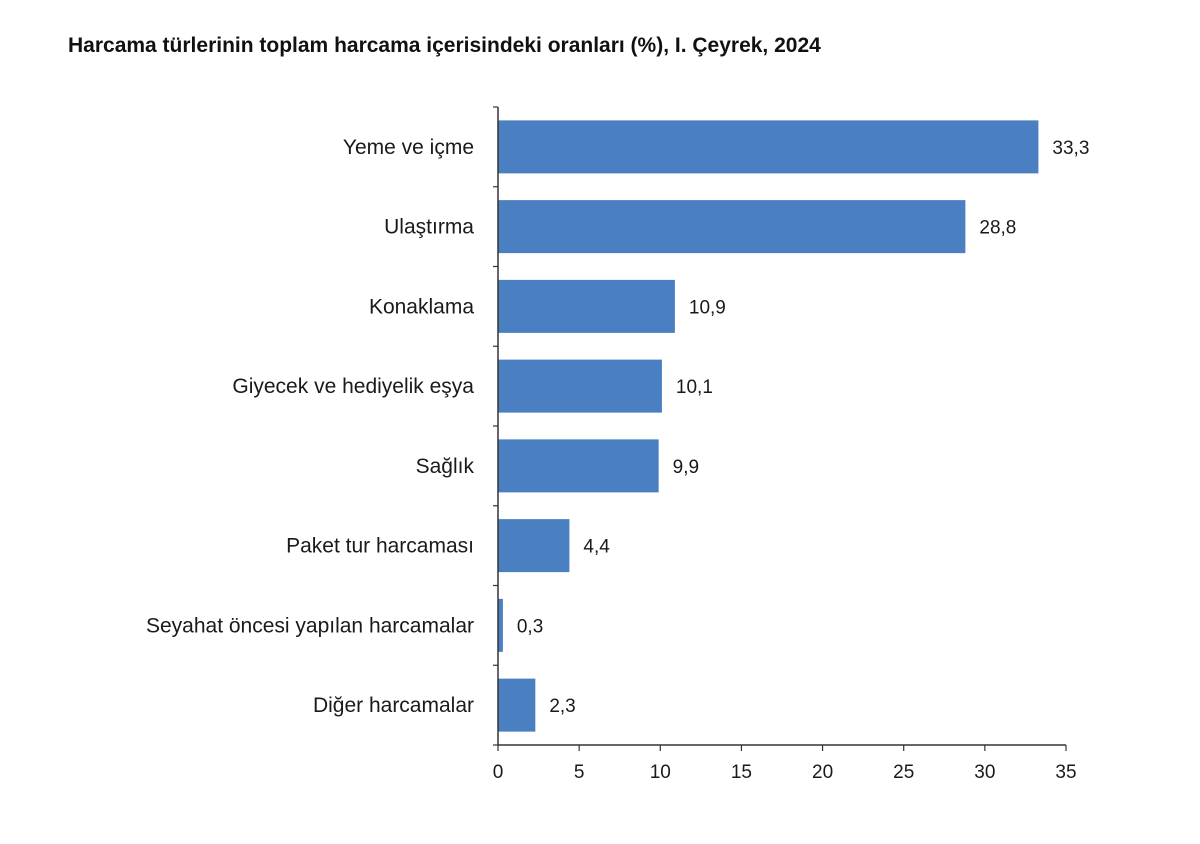 This screenshot has width=1200, height=844. What do you see at coordinates (741, 772) in the screenshot?
I see `x-tick-label: 15` at bounding box center [741, 772].